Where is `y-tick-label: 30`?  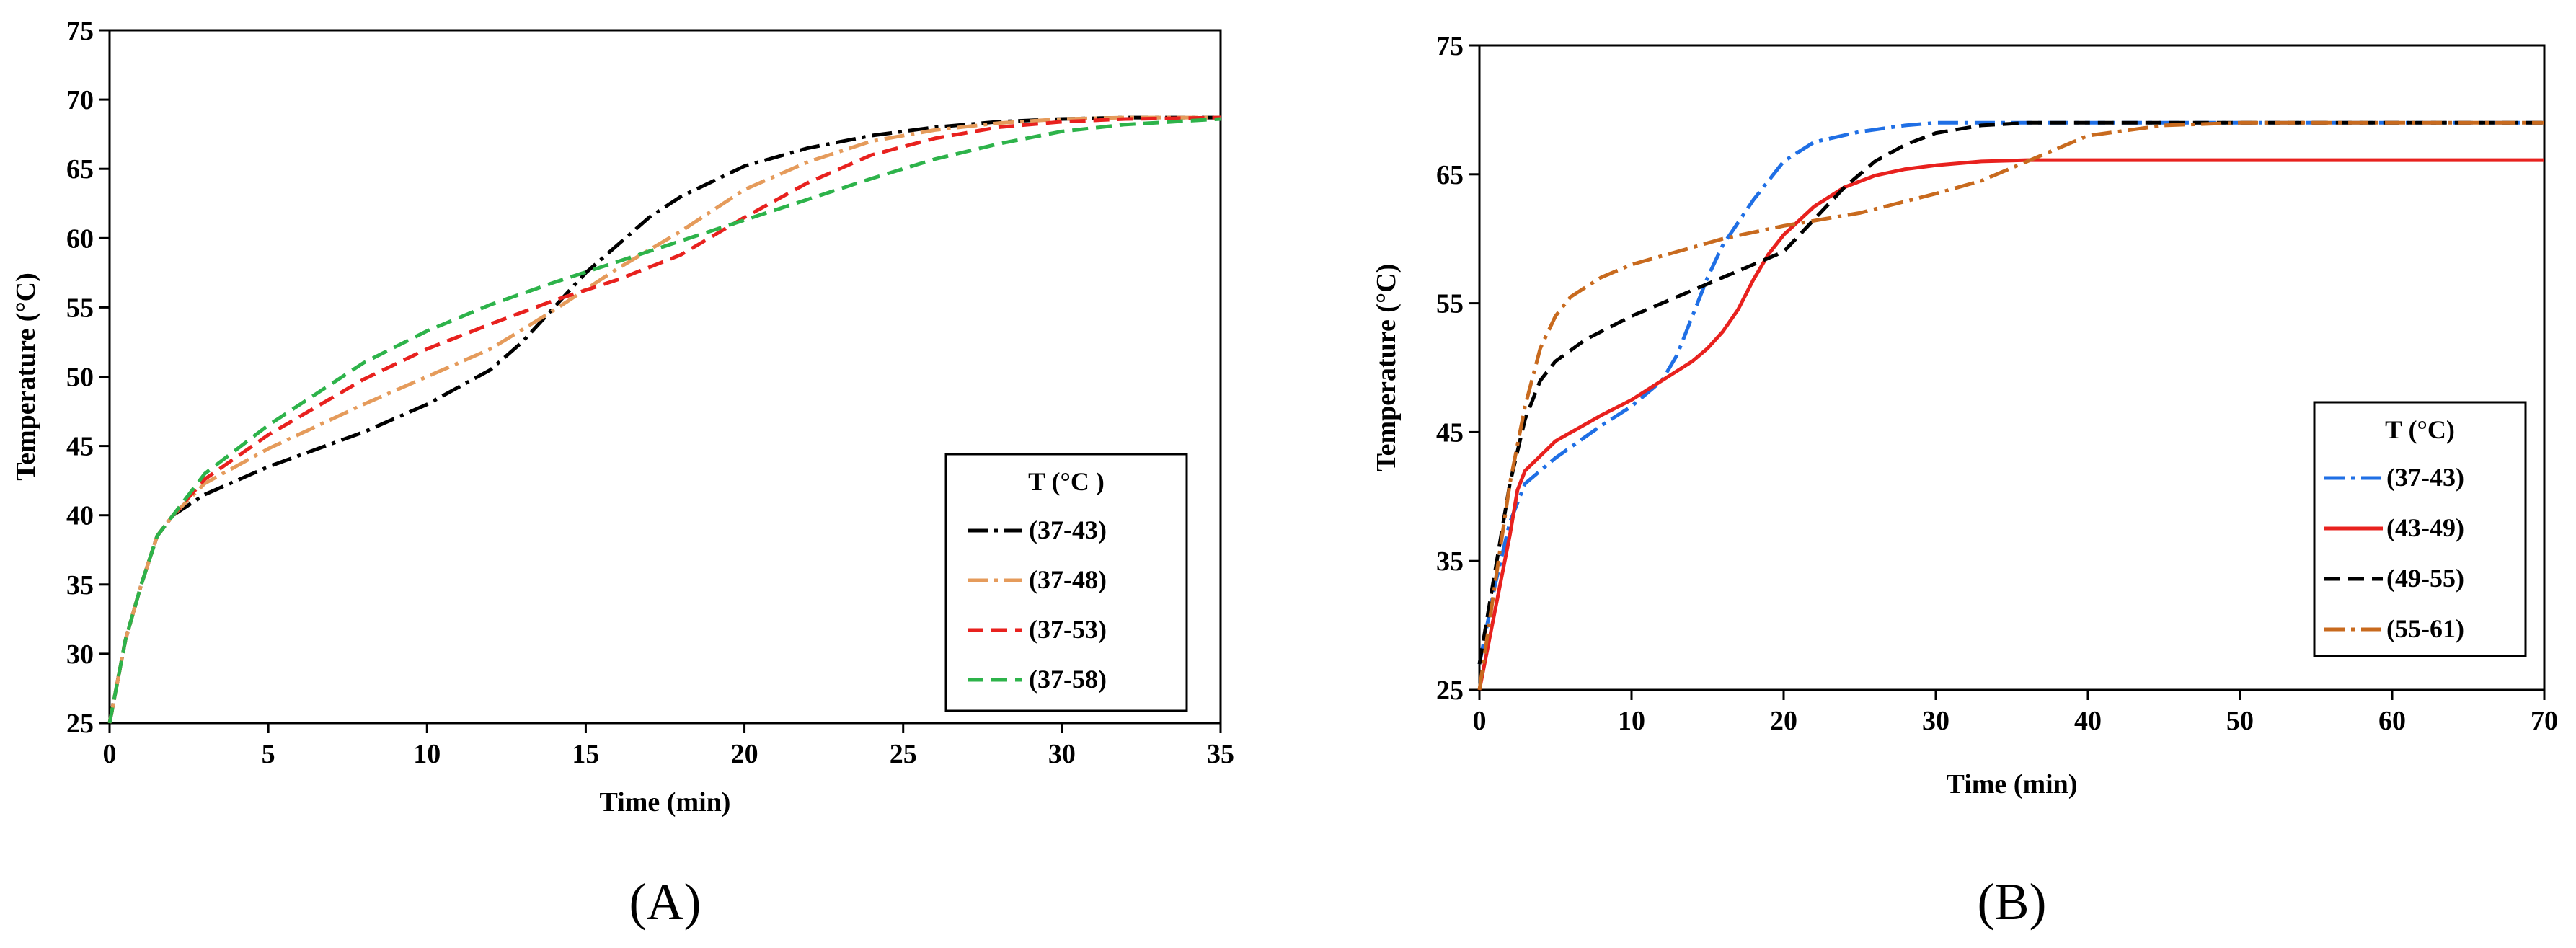 y-tick-label: 30 is located at coordinates (80, 654).